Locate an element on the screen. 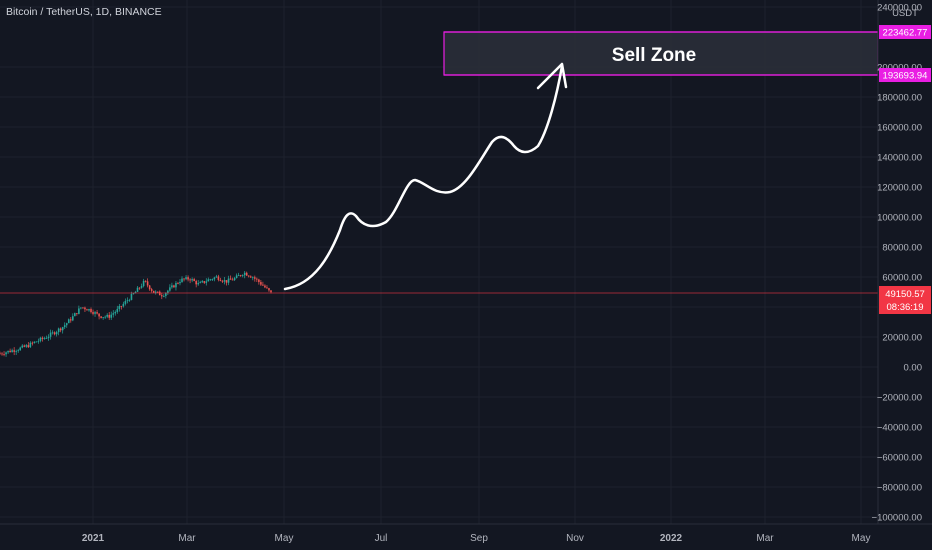 The height and width of the screenshot is (550, 932). last-price-tag is located at coordinates (905, 300).